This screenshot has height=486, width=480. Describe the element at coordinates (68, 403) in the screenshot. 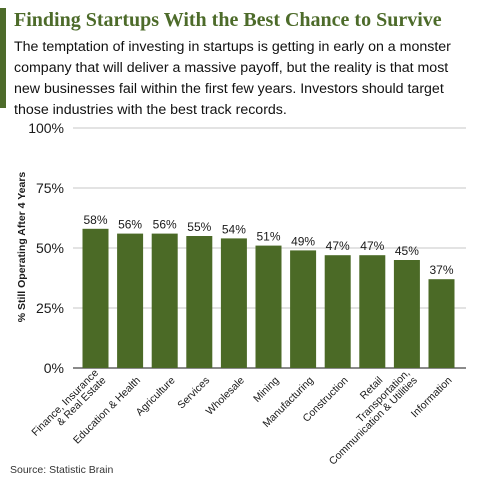

I see `x-tick-label: Finance, Insurance& Real Estate` at that location.